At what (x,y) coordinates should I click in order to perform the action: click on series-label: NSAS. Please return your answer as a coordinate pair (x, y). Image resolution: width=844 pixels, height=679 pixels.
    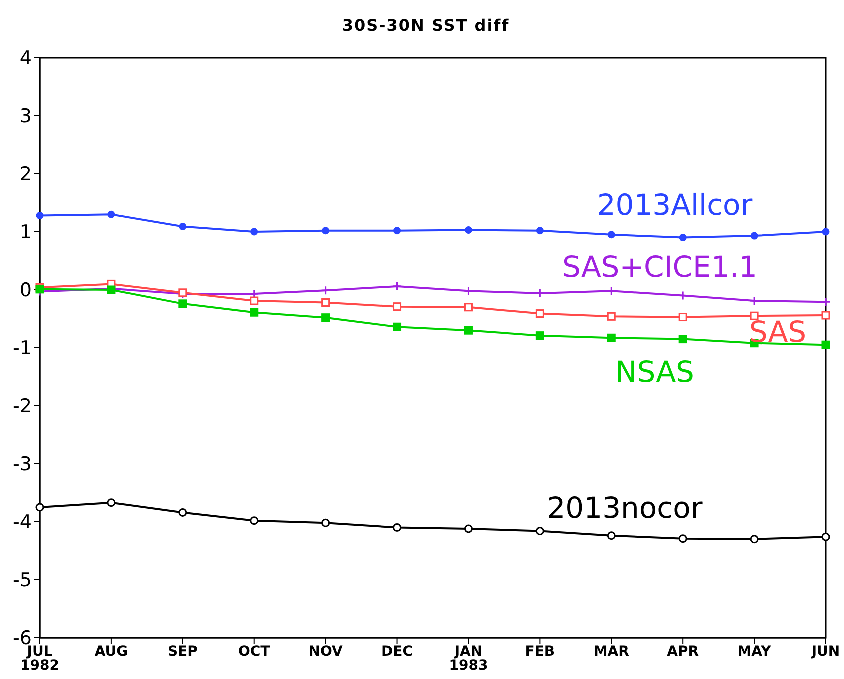
    Looking at the image, I should click on (655, 372).